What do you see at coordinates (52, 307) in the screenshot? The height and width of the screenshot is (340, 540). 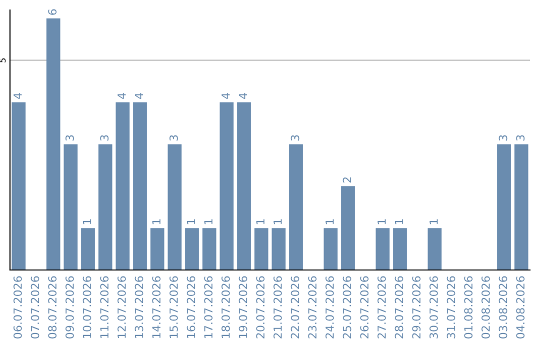 I see `x-tick-label: 08.07.2026` at bounding box center [52, 307].